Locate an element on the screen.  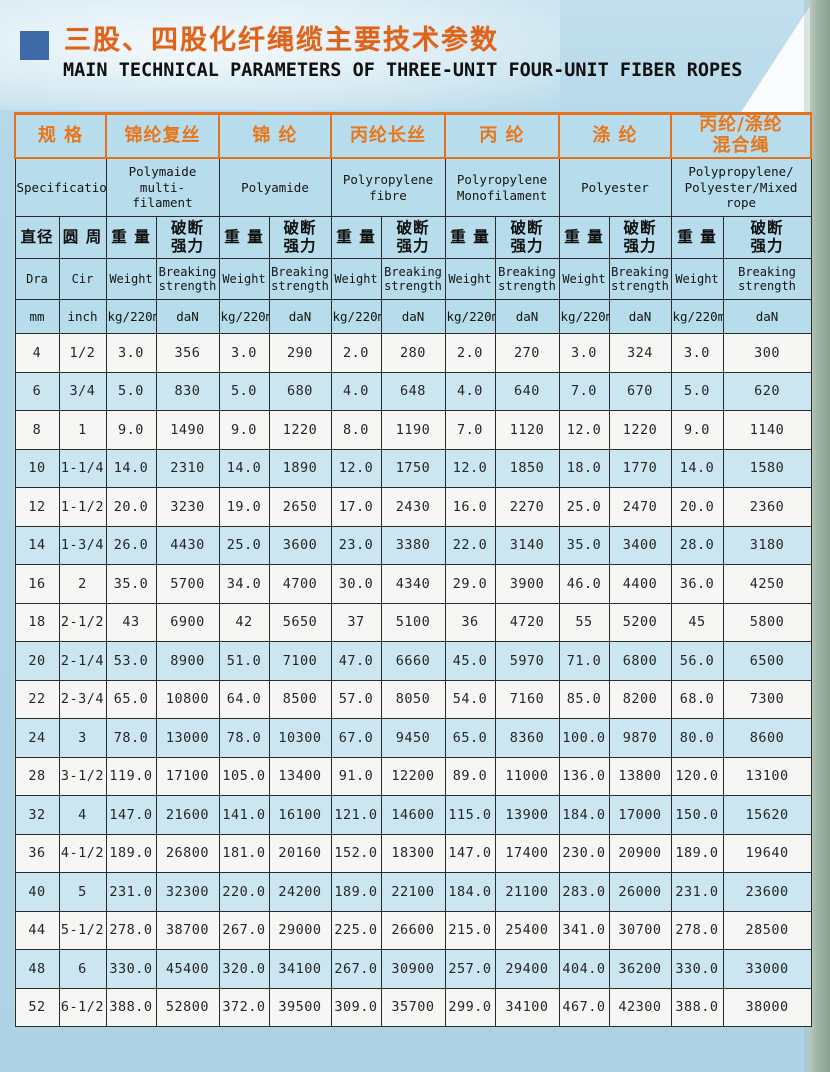
data-cell: 2650 is located at coordinates (300, 507).